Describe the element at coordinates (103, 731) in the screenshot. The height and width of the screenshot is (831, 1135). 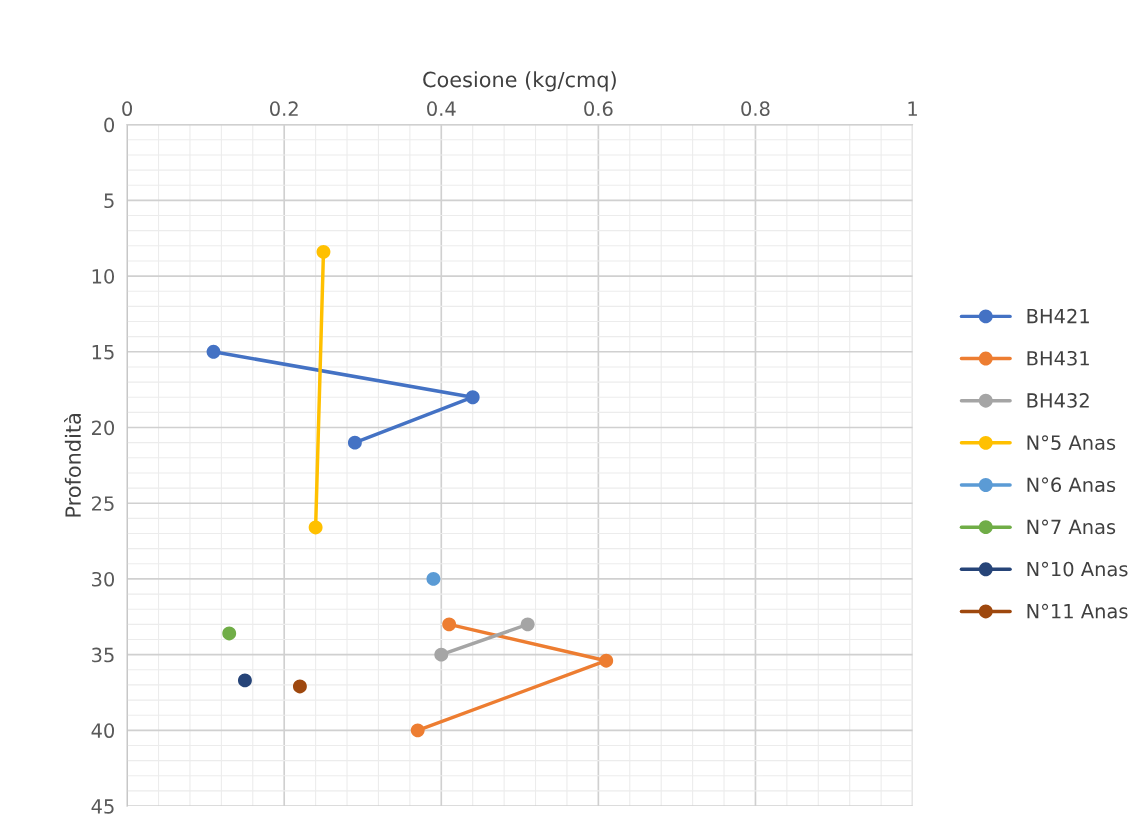
I see `y-tick-label: 40` at that location.